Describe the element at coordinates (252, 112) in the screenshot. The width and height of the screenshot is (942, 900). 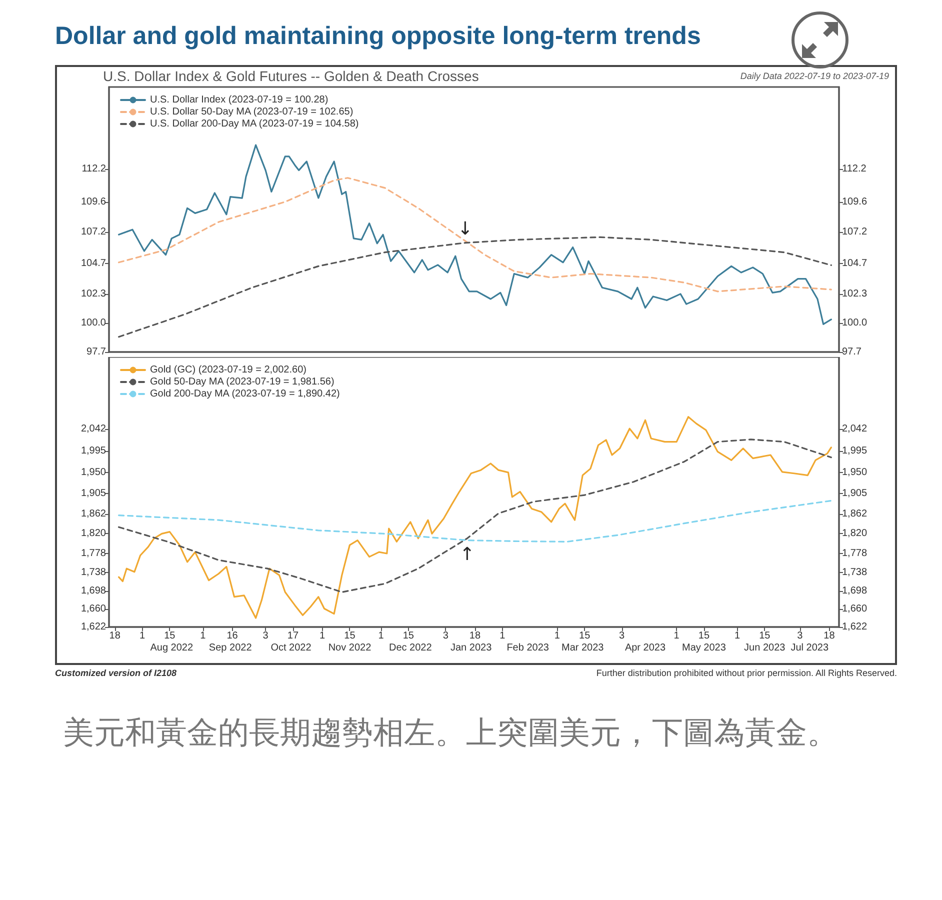
I see `legend-label: U.S. Dollar 50-Day MA (2023-07-19 = 102.65)` at that location.